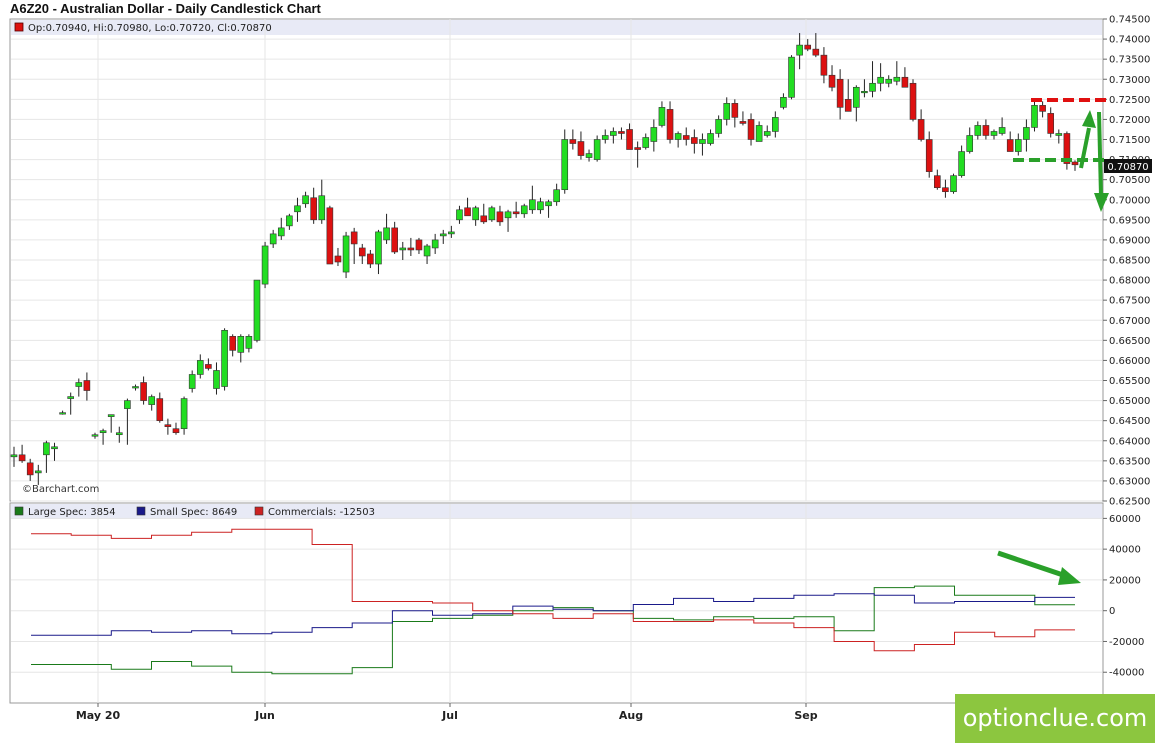  What do you see at coordinates (1129, 40) in the screenshot?
I see `price-tick-label: 0.74000` at bounding box center [1129, 40].